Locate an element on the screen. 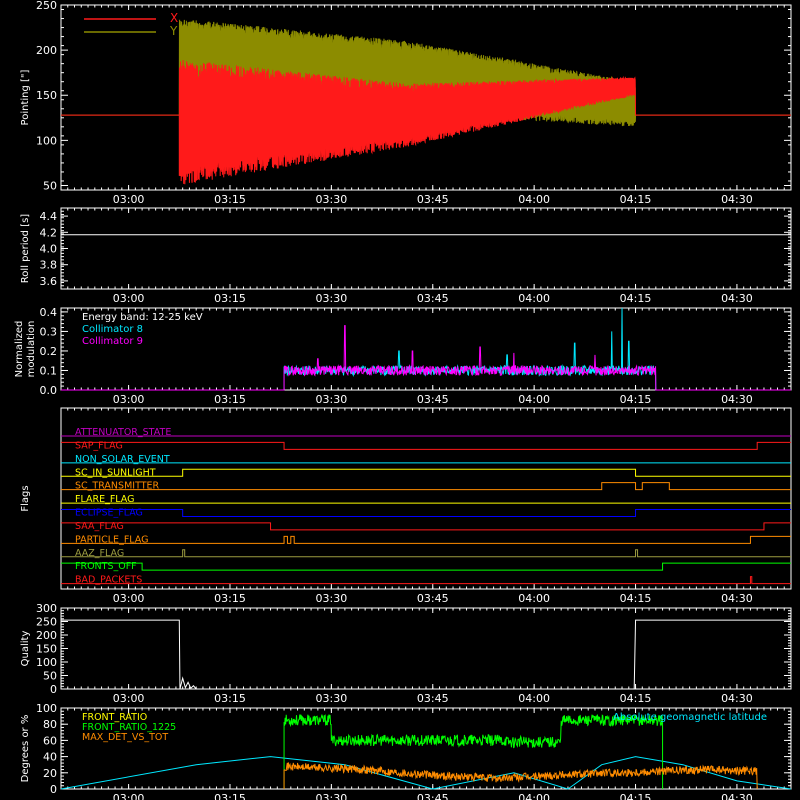 The image size is (800, 800). flag-label-sc-transmitter: SC_TRANSMITTER is located at coordinates (117, 486).